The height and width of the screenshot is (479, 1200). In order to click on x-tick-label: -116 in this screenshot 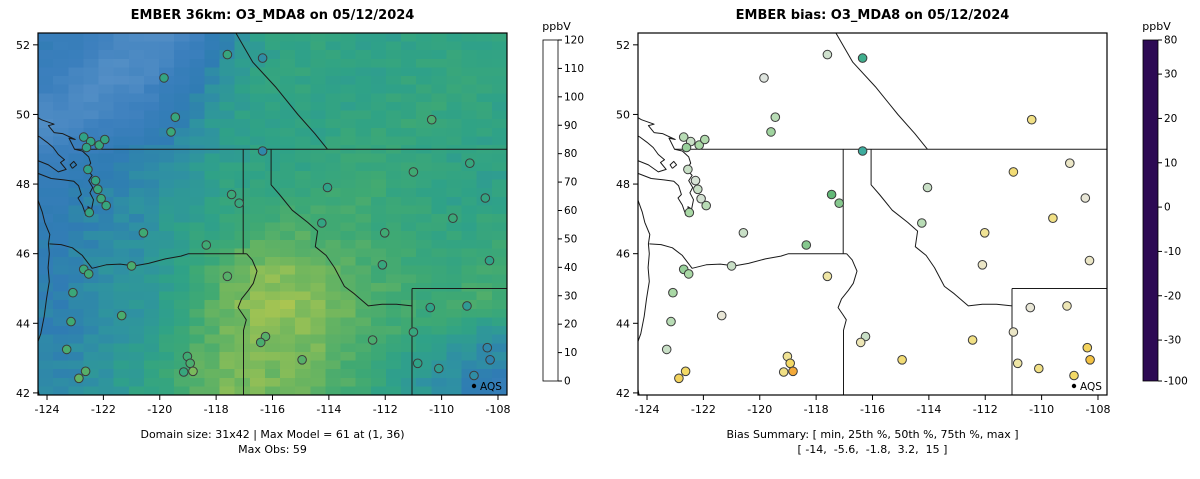, I will do `click(272, 409)`.